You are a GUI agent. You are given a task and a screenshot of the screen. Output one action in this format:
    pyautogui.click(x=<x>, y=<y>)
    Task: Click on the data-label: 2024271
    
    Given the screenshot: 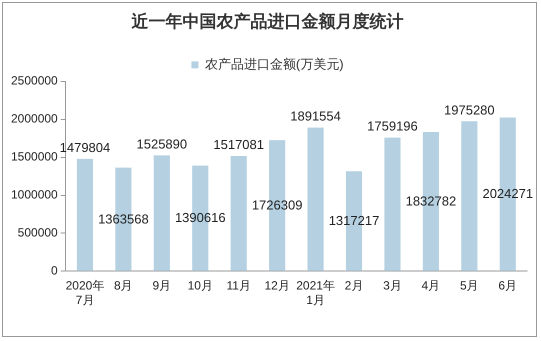 What is the action you would take?
    pyautogui.click(x=508, y=194)
    